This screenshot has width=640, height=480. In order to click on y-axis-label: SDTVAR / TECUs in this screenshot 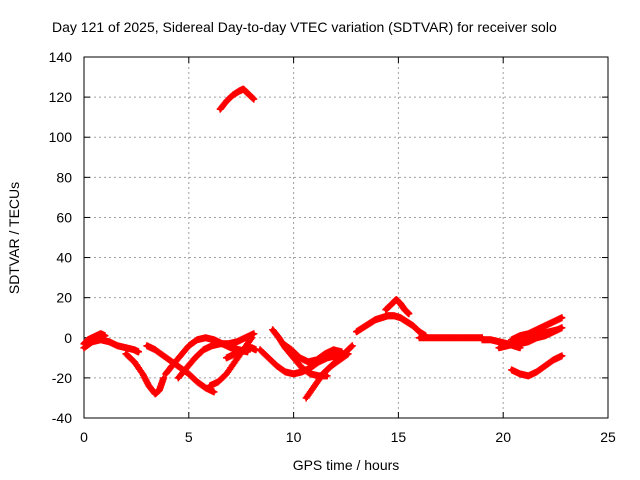, I will do `click(14, 238)`.